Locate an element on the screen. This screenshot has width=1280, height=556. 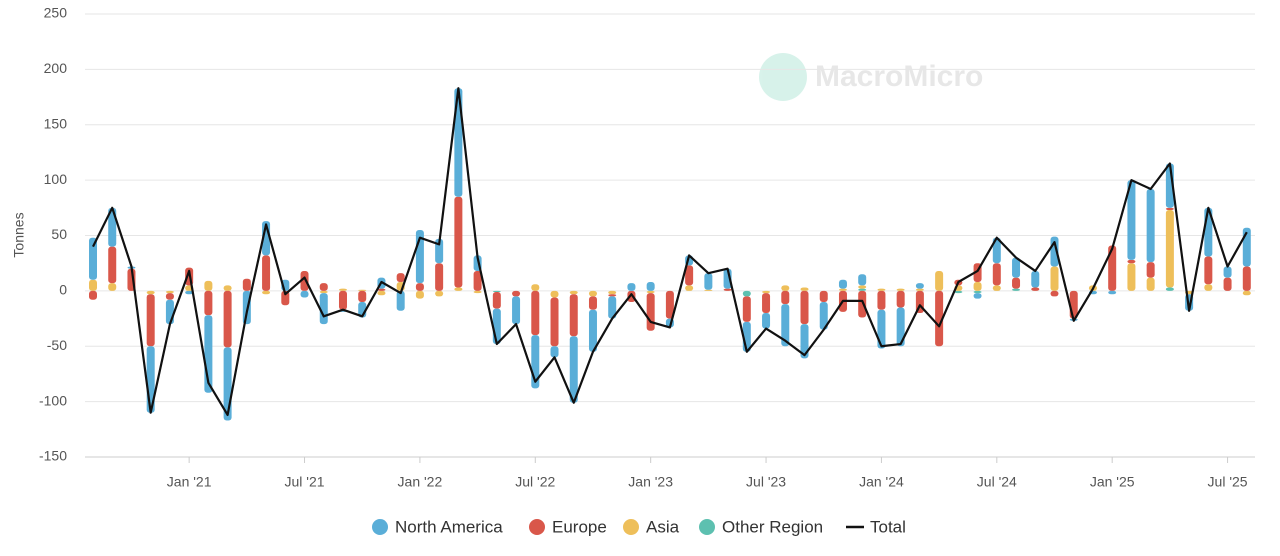
legend-label: Other Region is located at coordinates (772, 526).